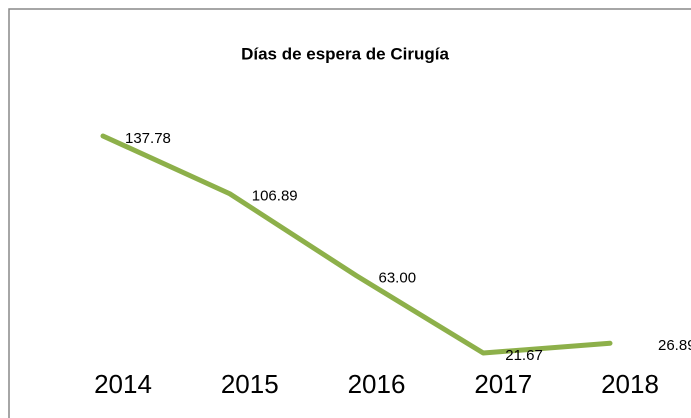 The image size is (691, 418). I want to click on x-tick-label: 2014, so click(123, 384).